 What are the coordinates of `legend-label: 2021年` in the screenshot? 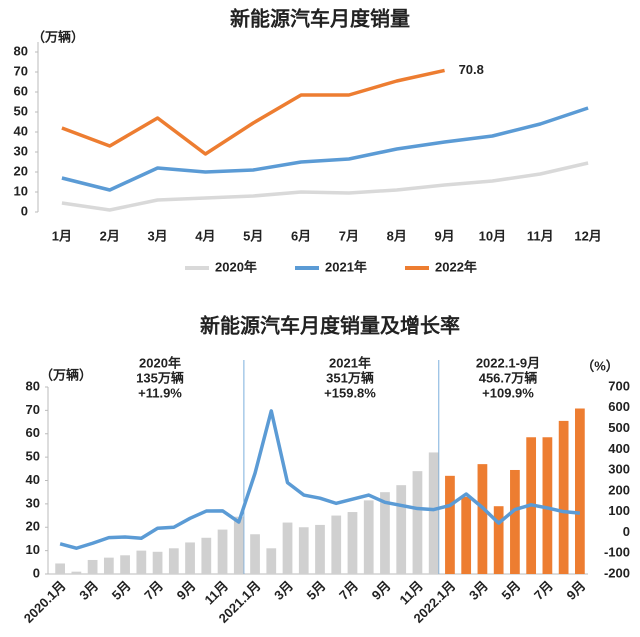 It's located at (346, 266).